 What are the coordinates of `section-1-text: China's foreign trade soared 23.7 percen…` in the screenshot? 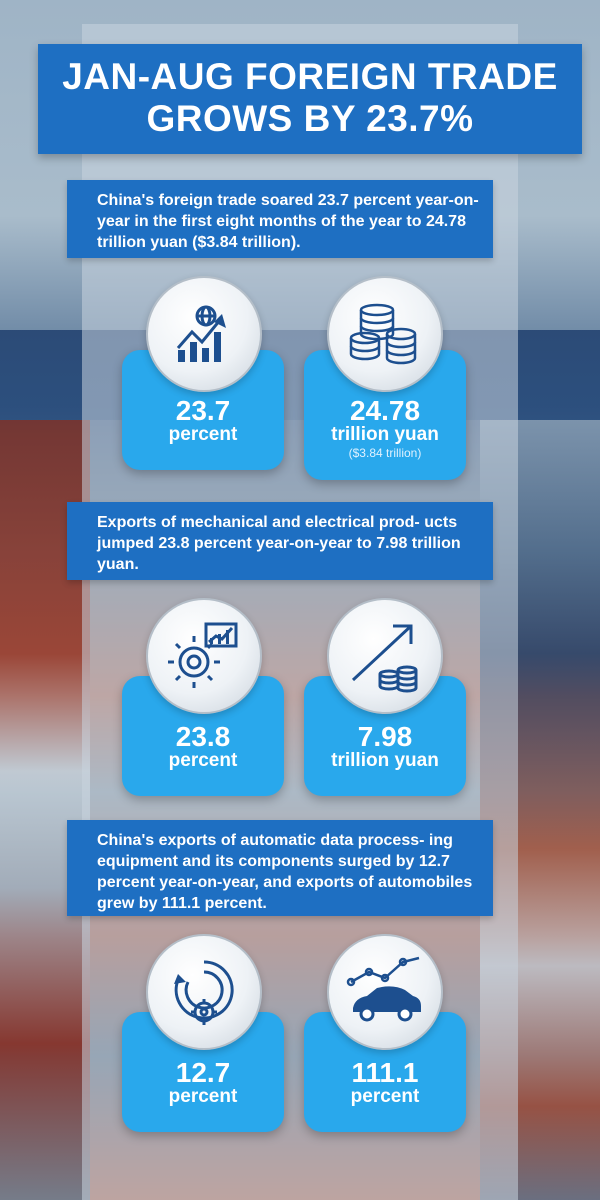 It's located at (288, 221).